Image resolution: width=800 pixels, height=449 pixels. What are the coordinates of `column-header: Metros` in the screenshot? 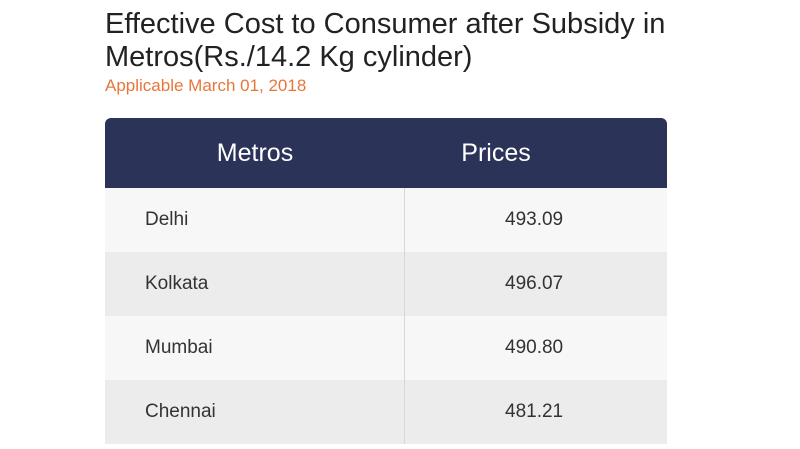 It's located at (255, 152).